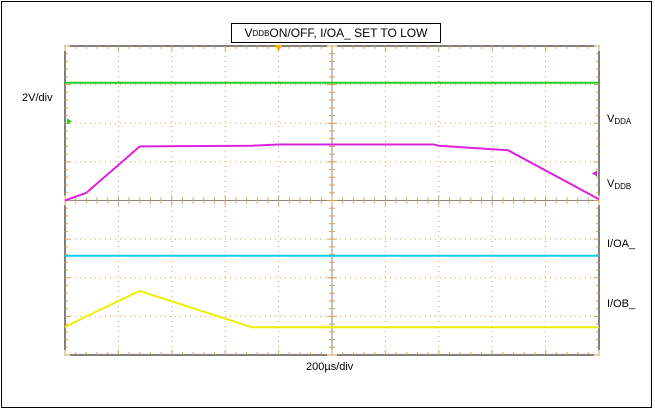 The height and width of the screenshot is (411, 655). What do you see at coordinates (332, 172) in the screenshot?
I see `trace-vddb` at bounding box center [332, 172].